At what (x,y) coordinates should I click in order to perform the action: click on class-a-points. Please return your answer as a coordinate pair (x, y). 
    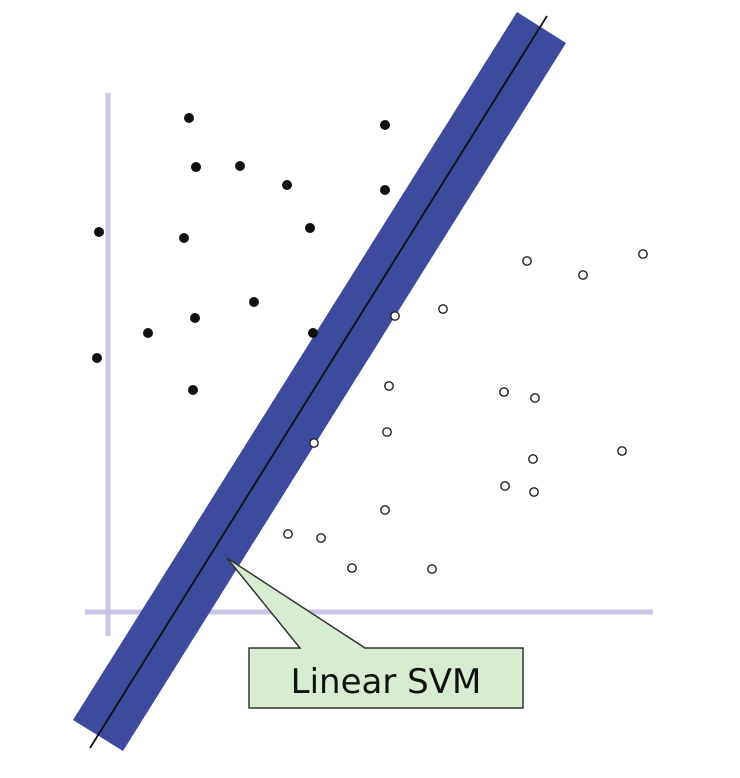
    Looking at the image, I should click on (241, 254).